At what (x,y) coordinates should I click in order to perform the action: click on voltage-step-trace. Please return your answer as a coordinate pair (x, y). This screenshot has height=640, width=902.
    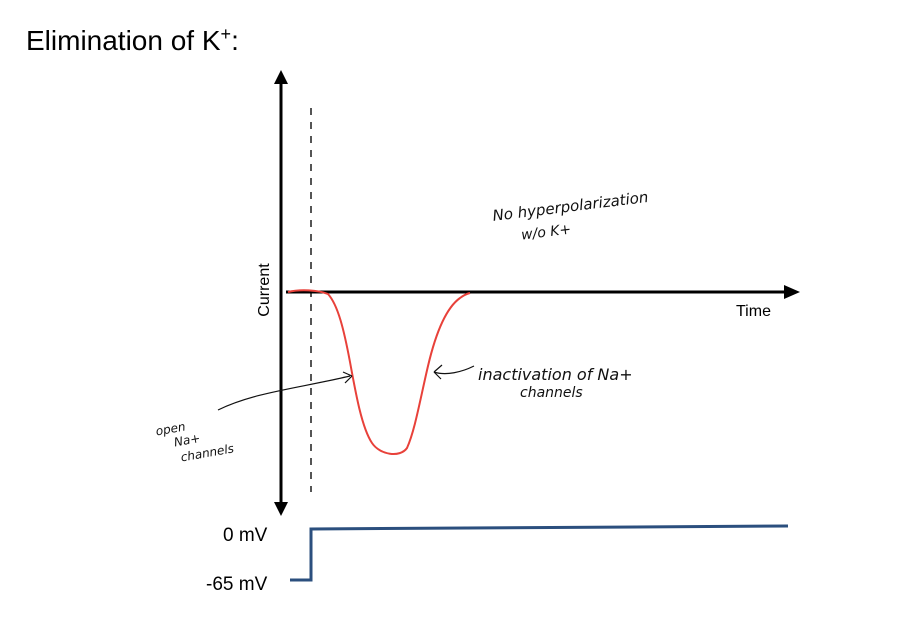
    Looking at the image, I should click on (539, 553).